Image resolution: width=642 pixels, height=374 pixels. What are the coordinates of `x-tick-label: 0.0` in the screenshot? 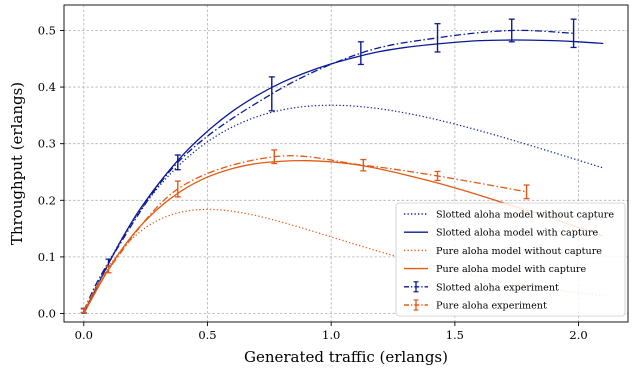 It's located at (84, 335).